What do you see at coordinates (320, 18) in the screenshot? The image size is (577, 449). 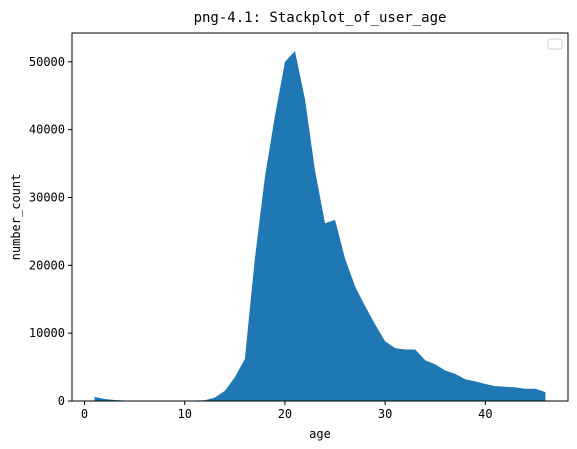 I see `chart-title: png-4.1: Stackplot_of_user_age` at bounding box center [320, 18].